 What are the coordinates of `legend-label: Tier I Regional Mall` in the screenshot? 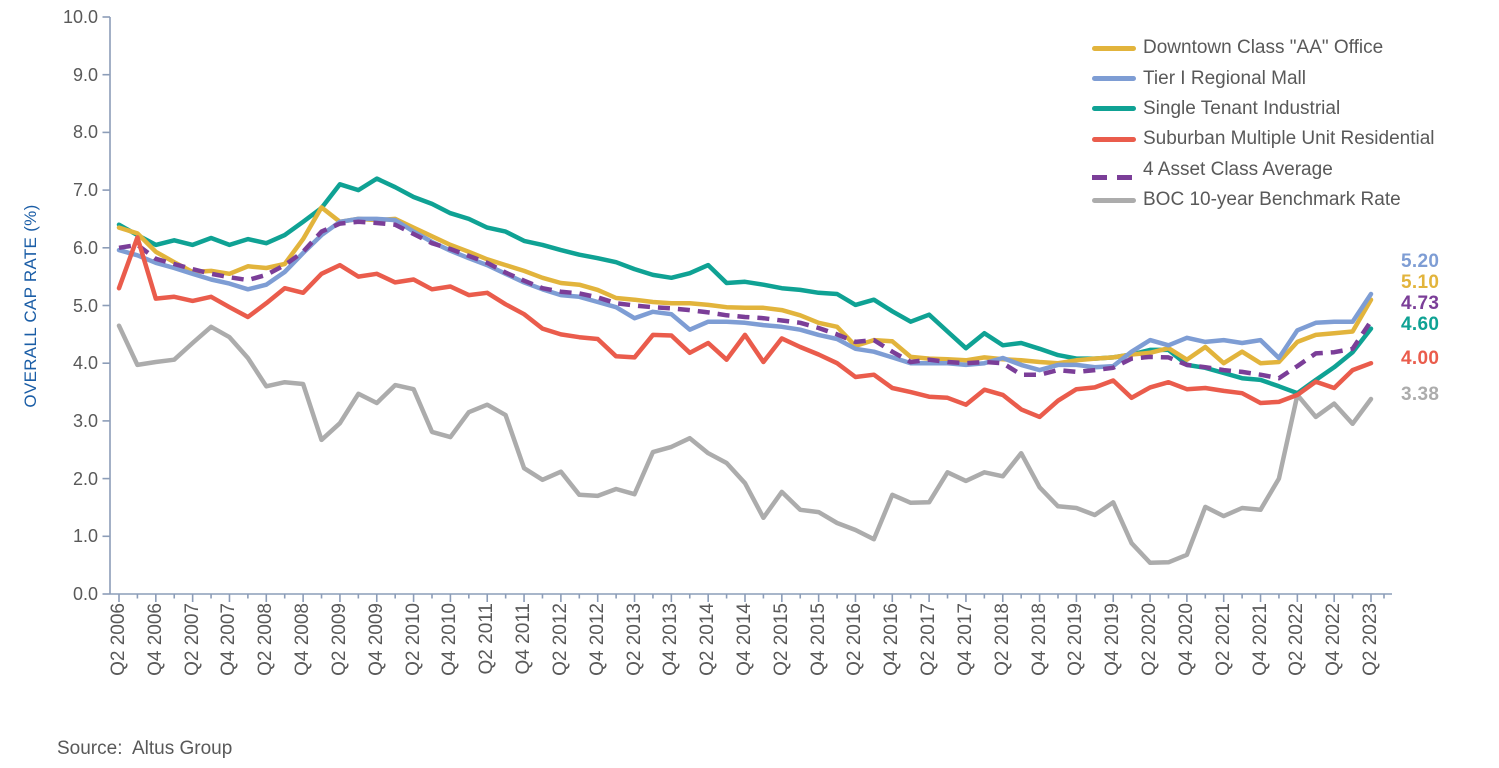 It's located at (1224, 78).